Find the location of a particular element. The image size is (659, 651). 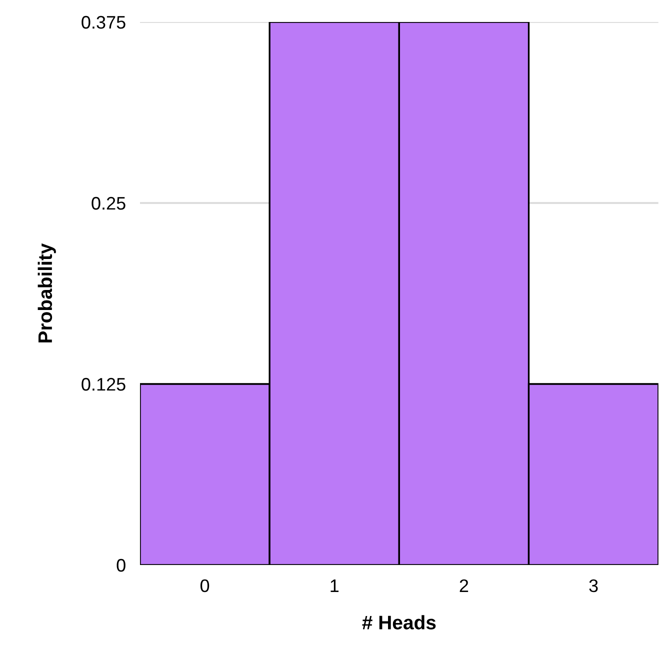

y-tick-label: 0.125 is located at coordinates (104, 384).